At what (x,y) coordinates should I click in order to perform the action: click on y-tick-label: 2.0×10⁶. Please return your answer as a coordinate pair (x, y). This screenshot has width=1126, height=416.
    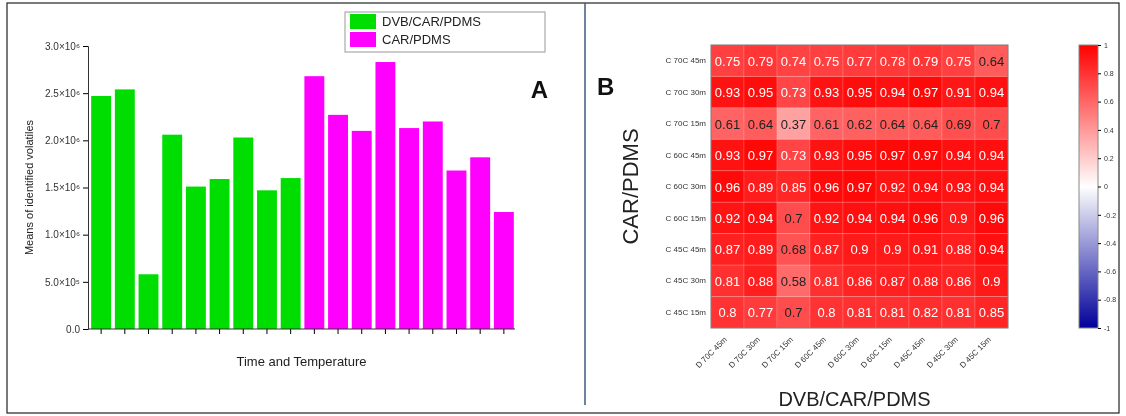
    Looking at the image, I should click on (62, 141).